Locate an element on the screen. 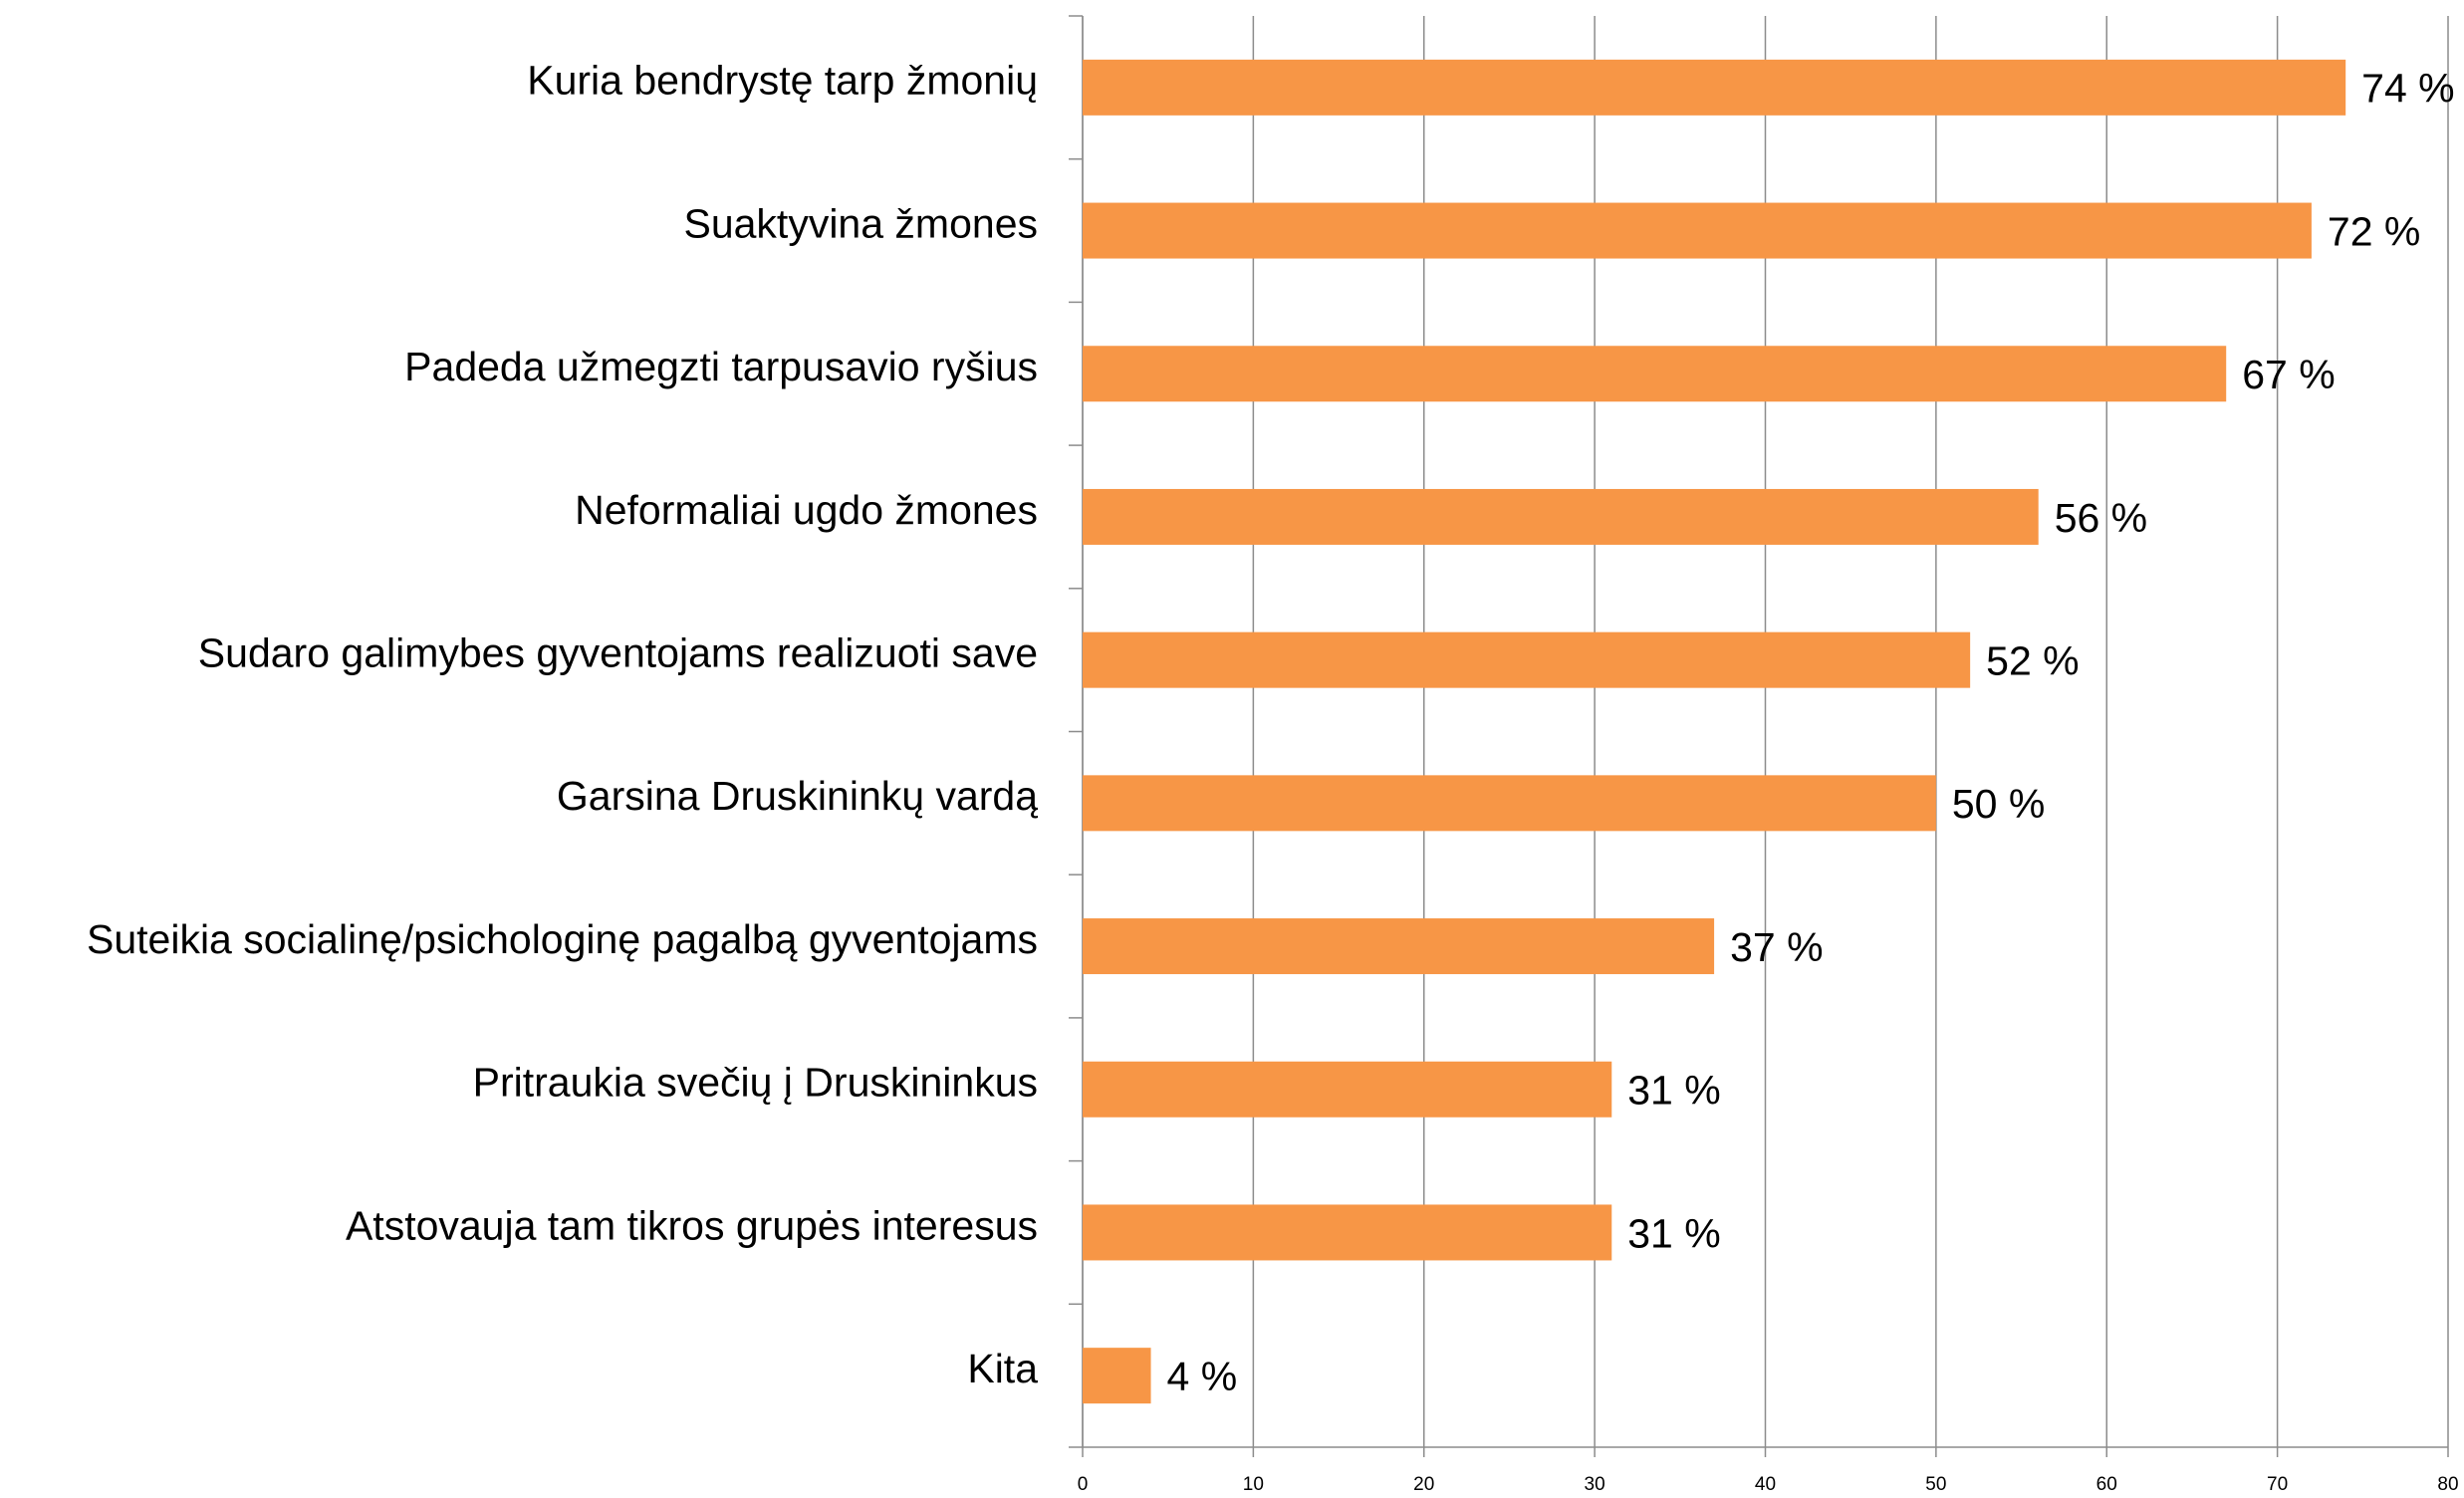  x-tick-label: 40 is located at coordinates (1765, 1484).